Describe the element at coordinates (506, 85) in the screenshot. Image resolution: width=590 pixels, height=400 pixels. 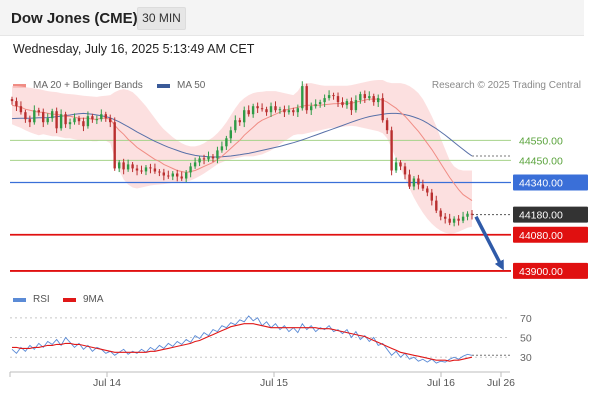
I see `credit-label: Research © 2025 Trading Central` at that location.